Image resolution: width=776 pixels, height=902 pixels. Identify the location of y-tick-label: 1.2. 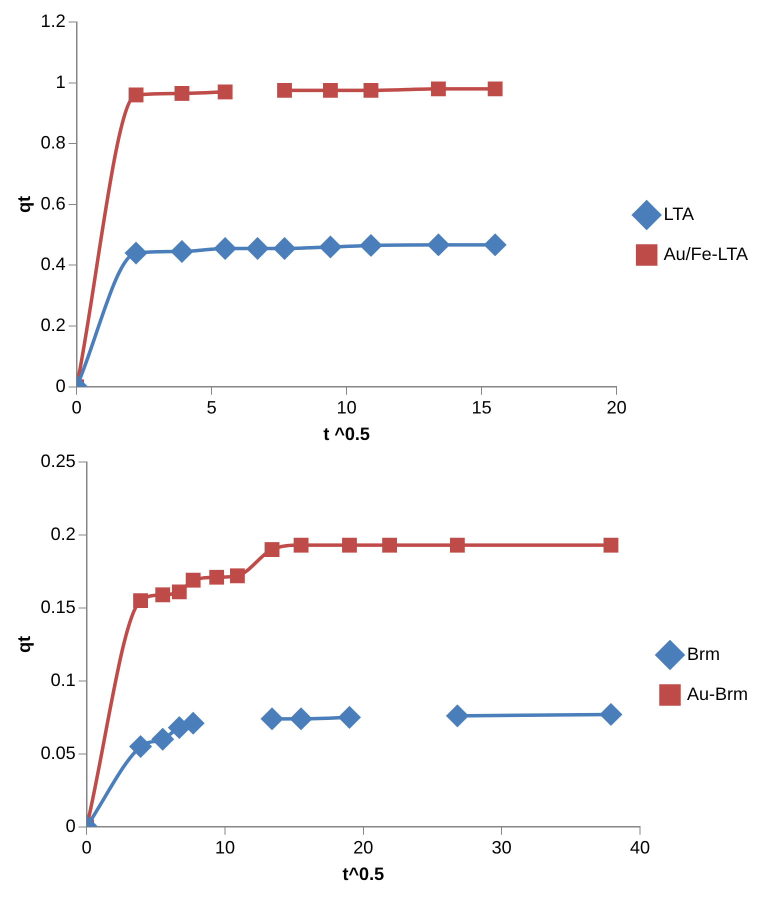
(53, 20).